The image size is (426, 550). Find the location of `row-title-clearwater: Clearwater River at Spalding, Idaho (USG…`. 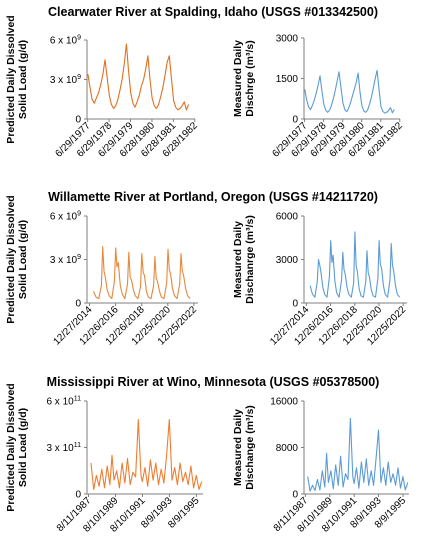

row-title-clearwater: Clearwater River at Spalding, Idaho (USG… is located at coordinates (213, 12).